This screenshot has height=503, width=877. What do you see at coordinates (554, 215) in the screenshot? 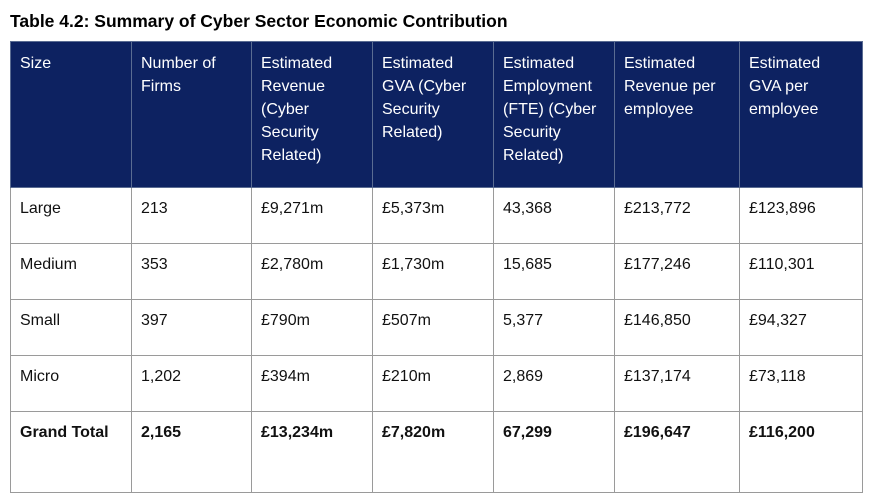
I see `cell-estimated-employment: 43,368` at bounding box center [554, 215].